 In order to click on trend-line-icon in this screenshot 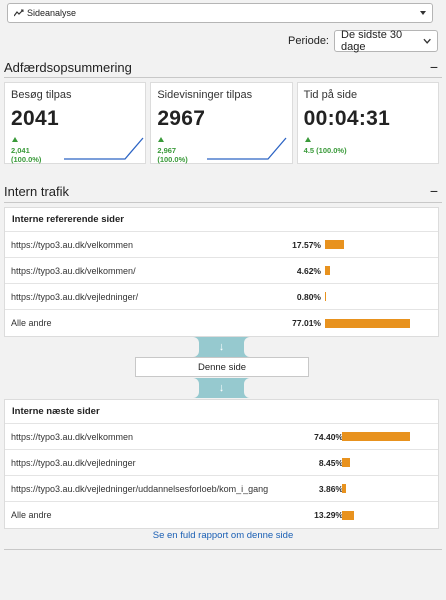, I will do `click(19, 13)`.